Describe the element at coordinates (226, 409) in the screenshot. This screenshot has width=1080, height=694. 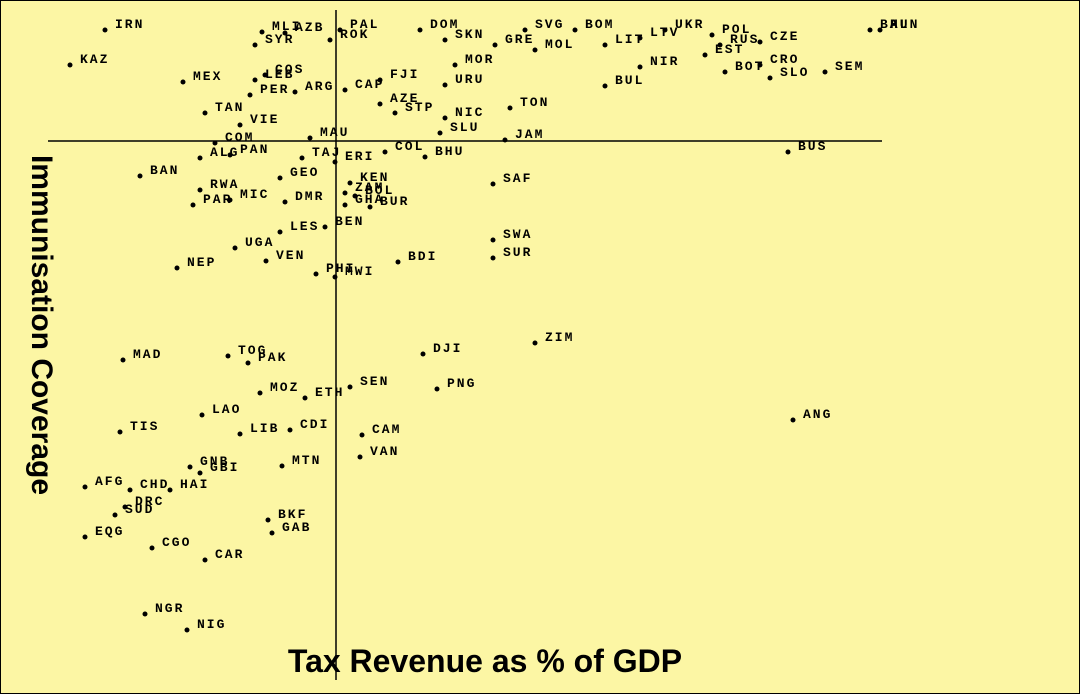
I see `point-label: LAO` at that location.